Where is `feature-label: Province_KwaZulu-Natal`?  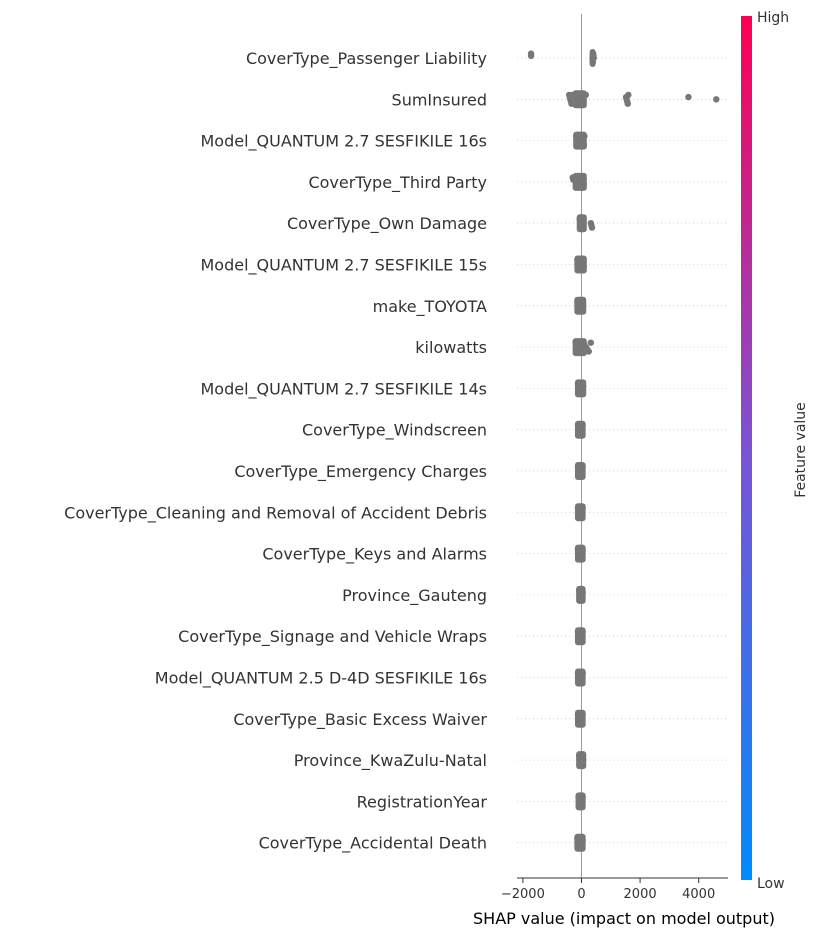
feature-label: Province_KwaZulu-Natal is located at coordinates (390, 761).